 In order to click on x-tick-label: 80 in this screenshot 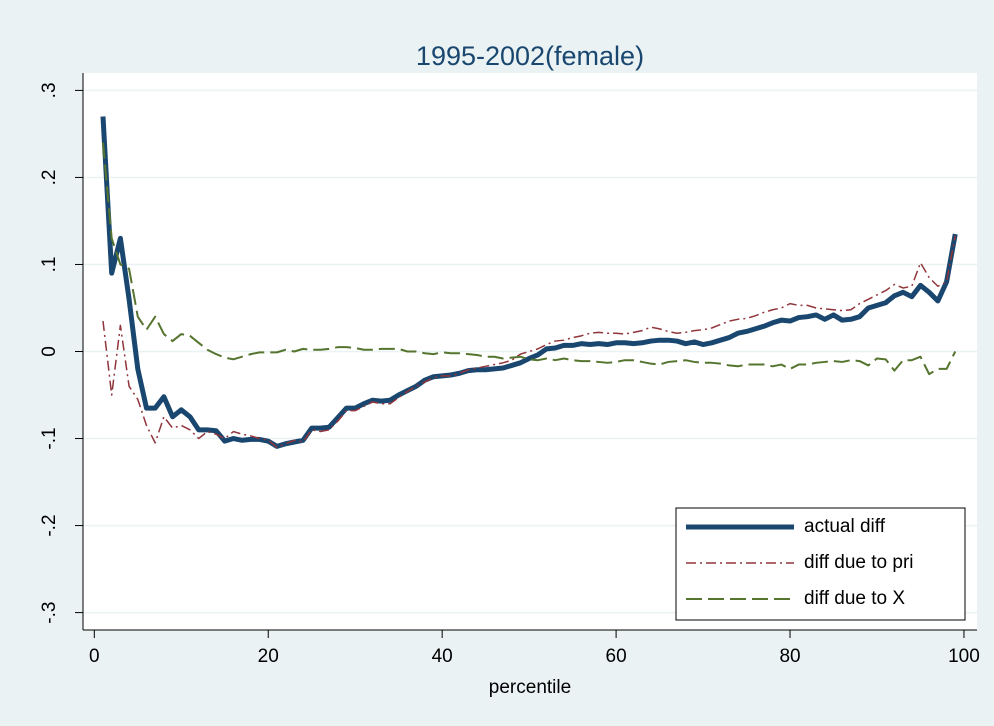, I will do `click(789, 656)`.